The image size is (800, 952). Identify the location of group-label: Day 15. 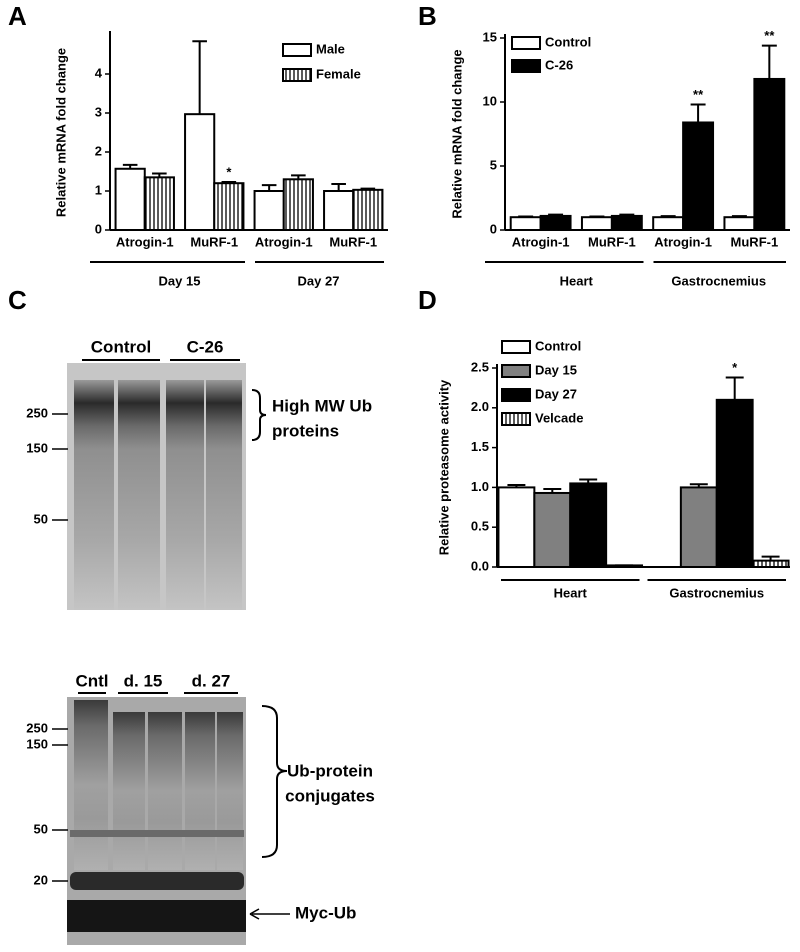
(180, 280).